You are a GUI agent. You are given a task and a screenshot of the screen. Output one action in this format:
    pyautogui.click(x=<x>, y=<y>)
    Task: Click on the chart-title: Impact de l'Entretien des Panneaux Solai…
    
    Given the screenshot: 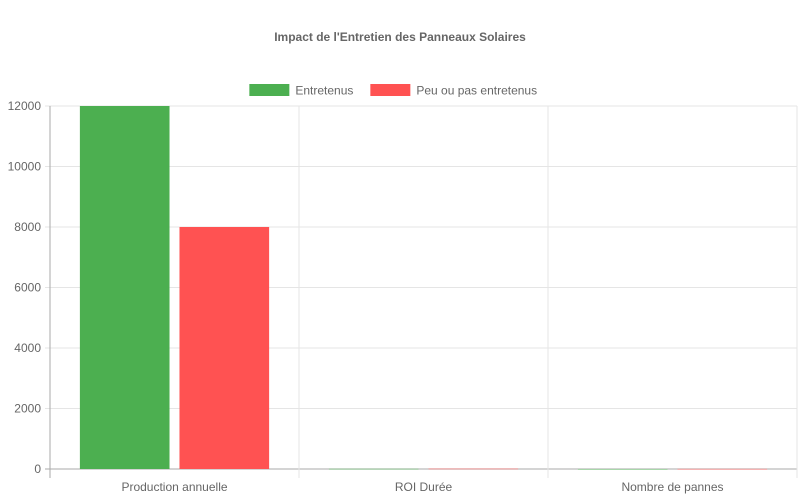 What is the action you would take?
    pyautogui.click(x=400, y=37)
    